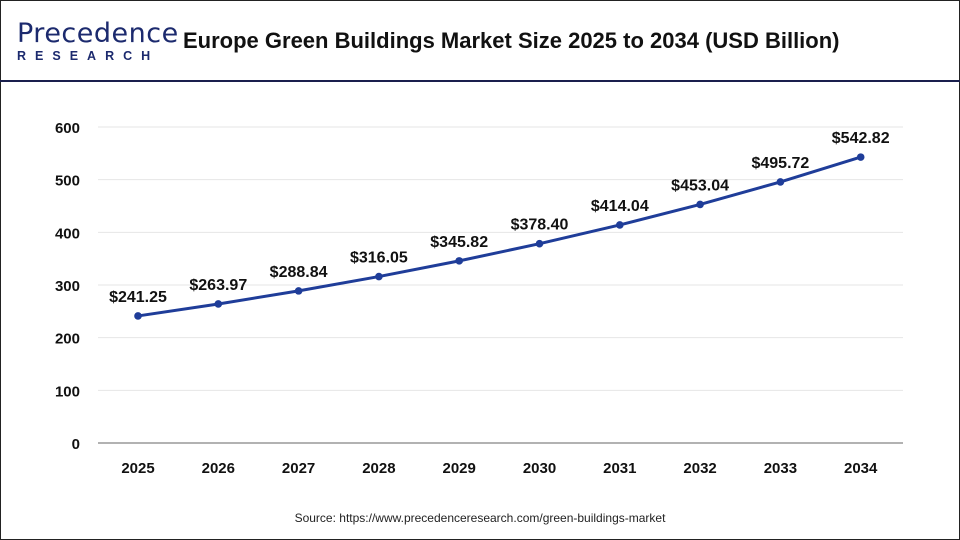  What do you see at coordinates (138, 297) in the screenshot?
I see `data-label: $241.25` at bounding box center [138, 297].